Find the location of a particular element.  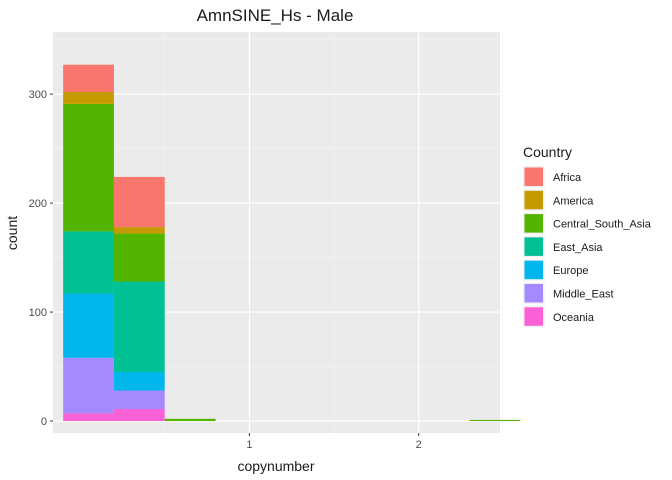

legend-label-europe: Europe is located at coordinates (570, 271).